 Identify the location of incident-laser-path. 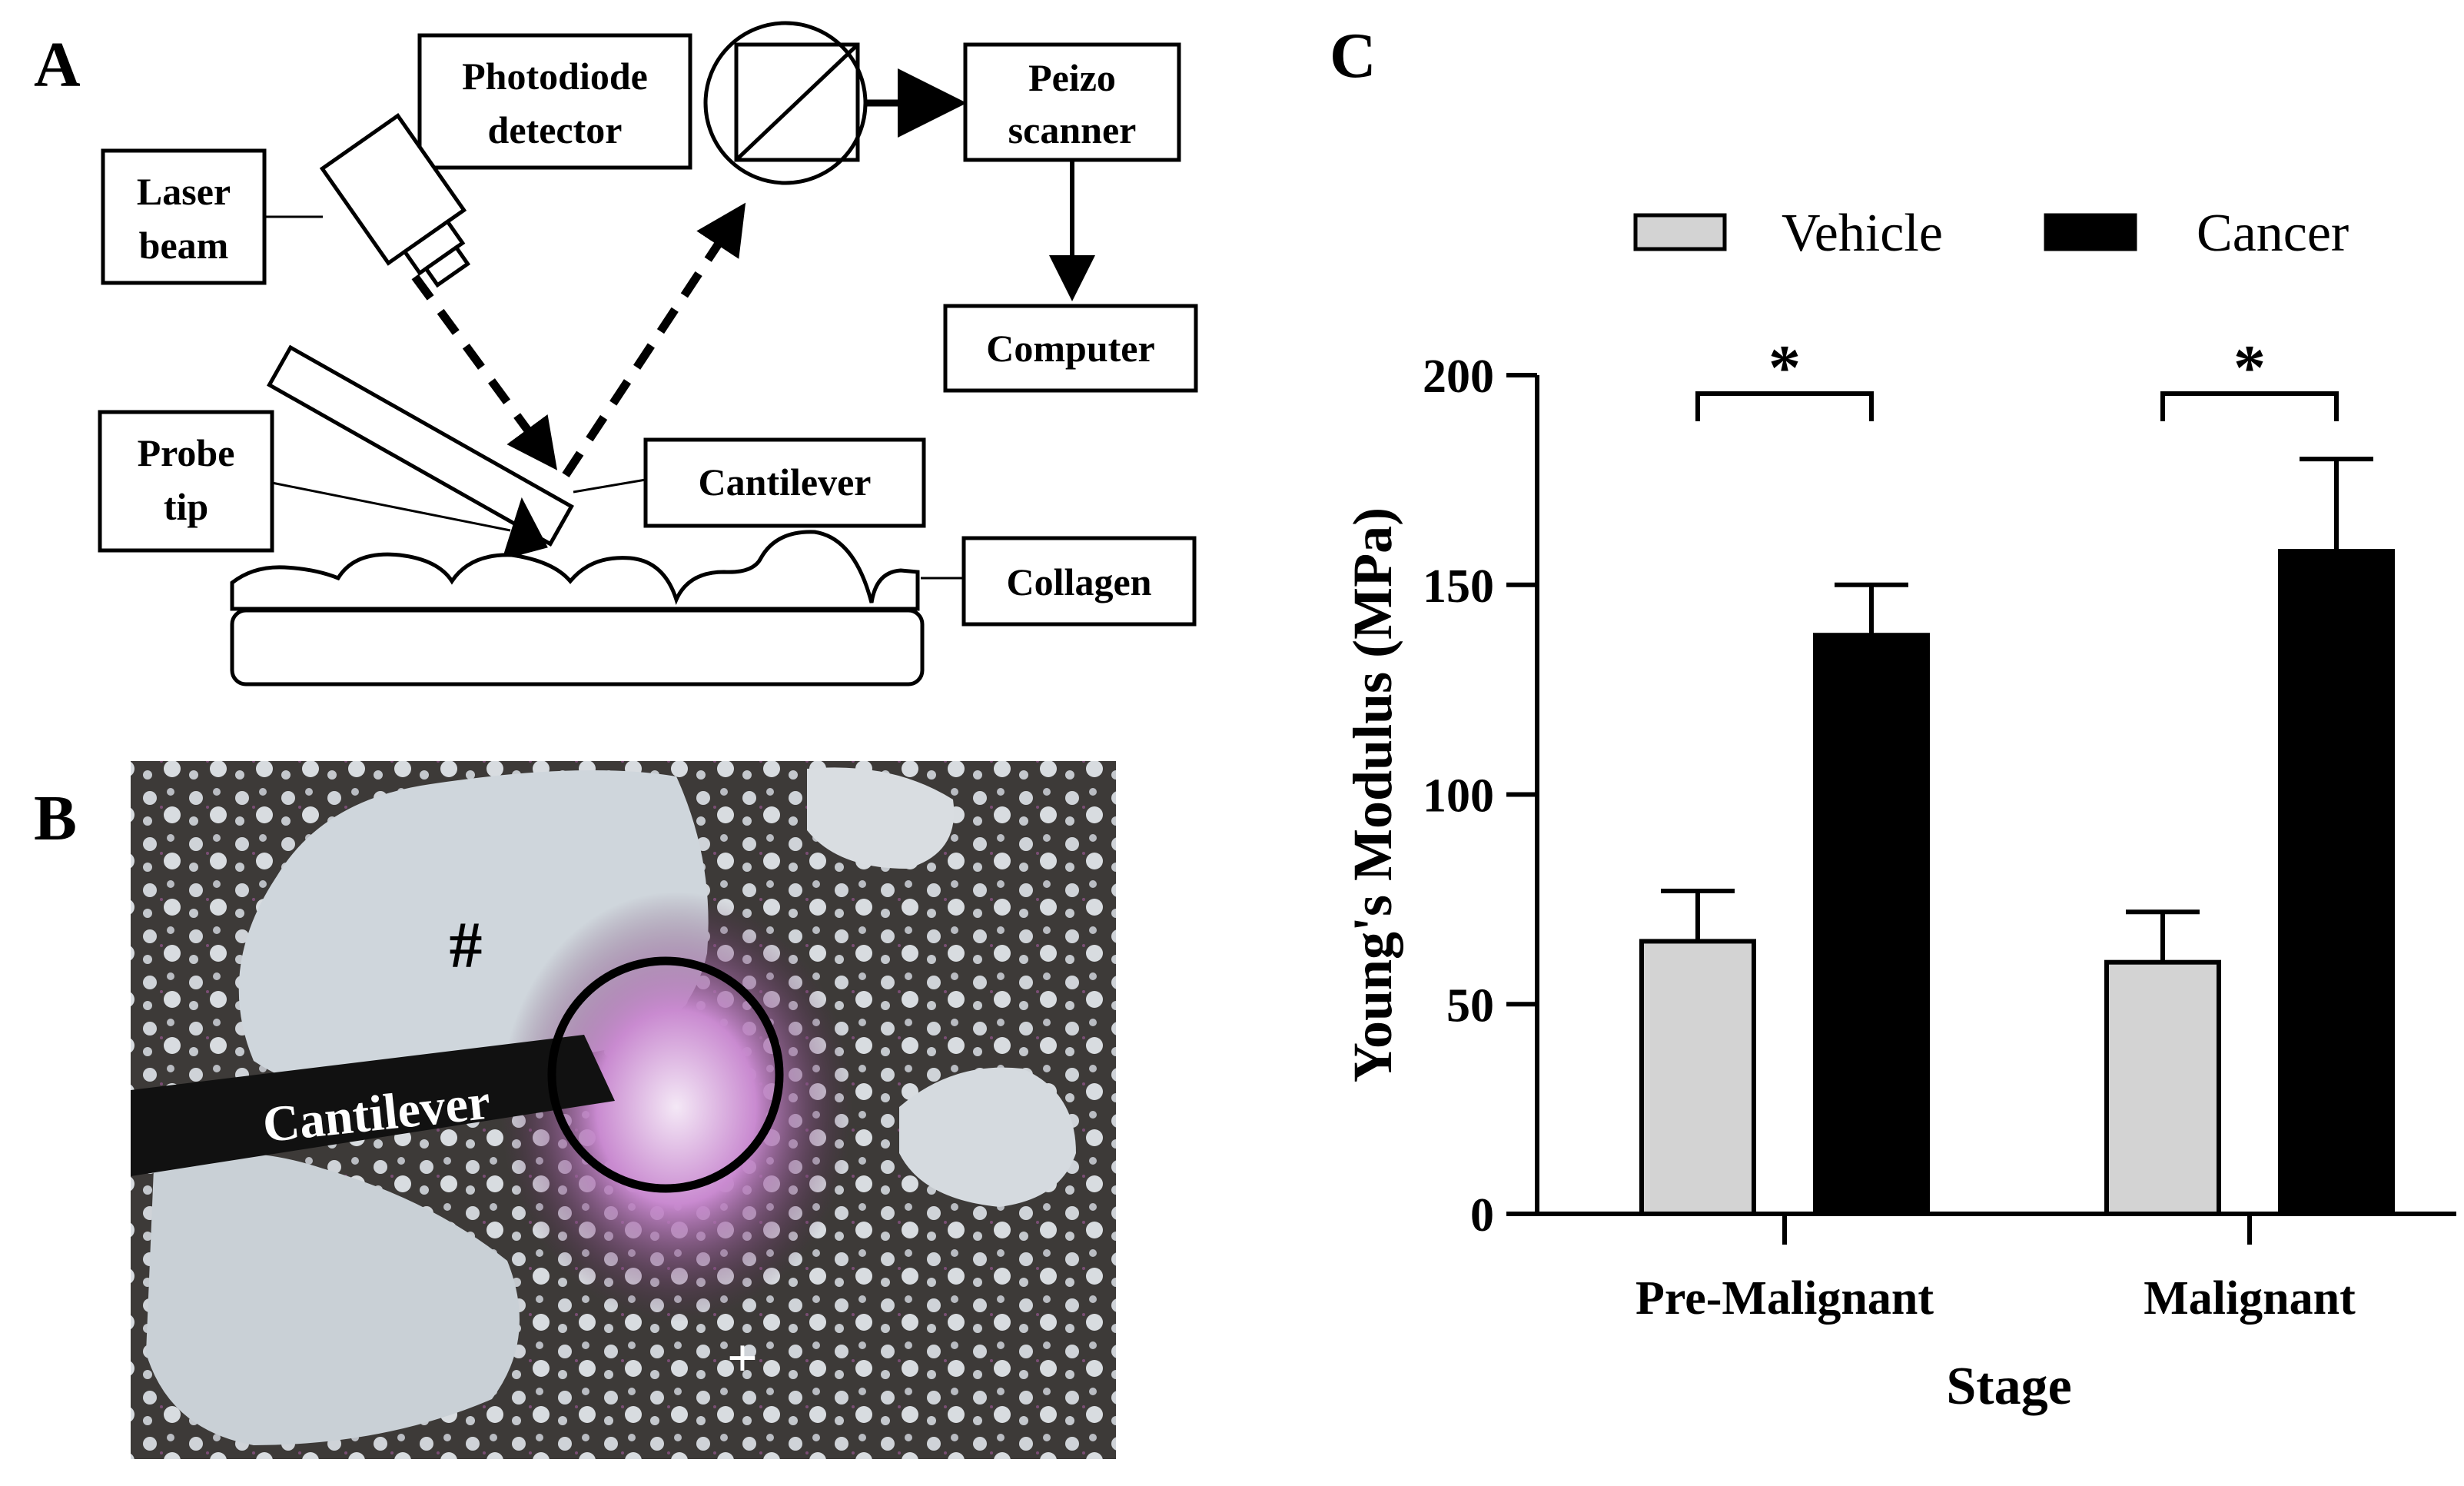
(484, 372).